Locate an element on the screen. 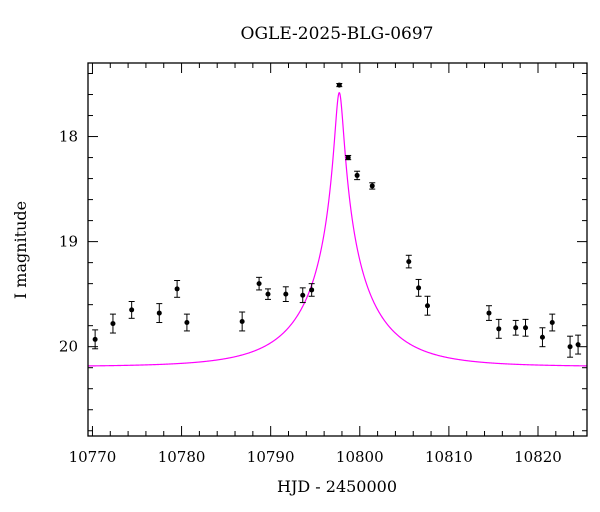 This screenshot has height=512, width=600. x-axis-label: HJD - 2450000 is located at coordinates (337, 486).